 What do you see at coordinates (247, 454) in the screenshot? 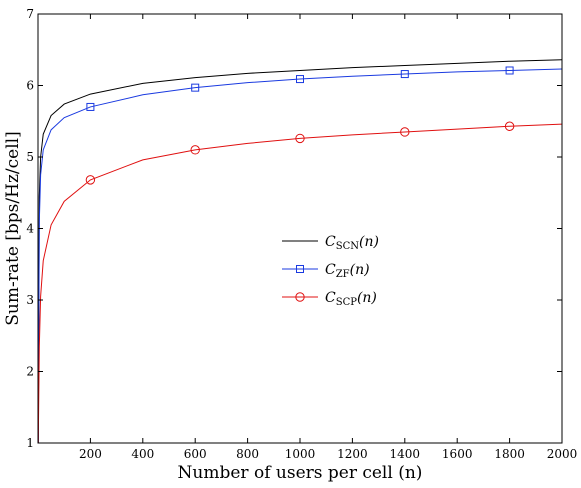
I see `x-tick-label: 800` at bounding box center [247, 454].